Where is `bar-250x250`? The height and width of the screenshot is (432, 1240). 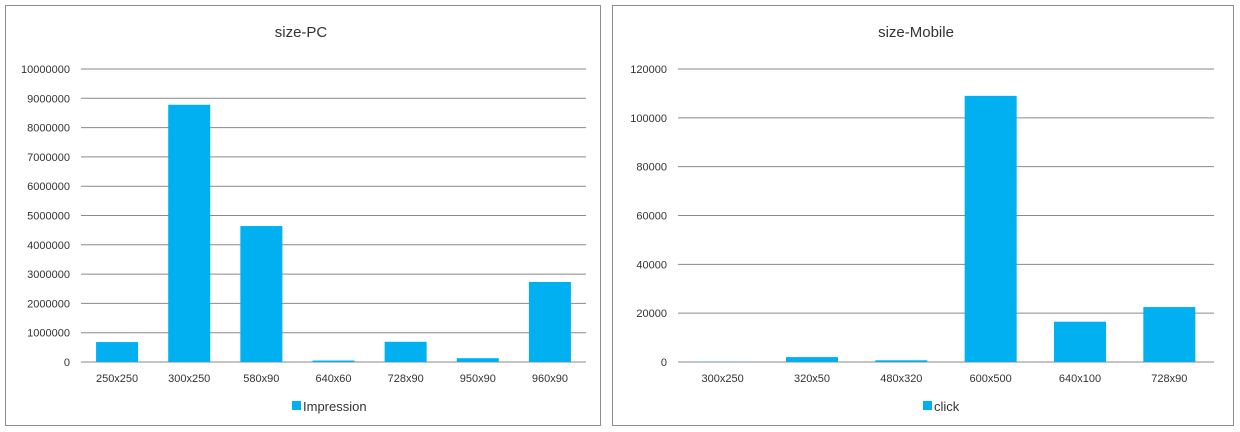
bar-250x250 is located at coordinates (117, 352).